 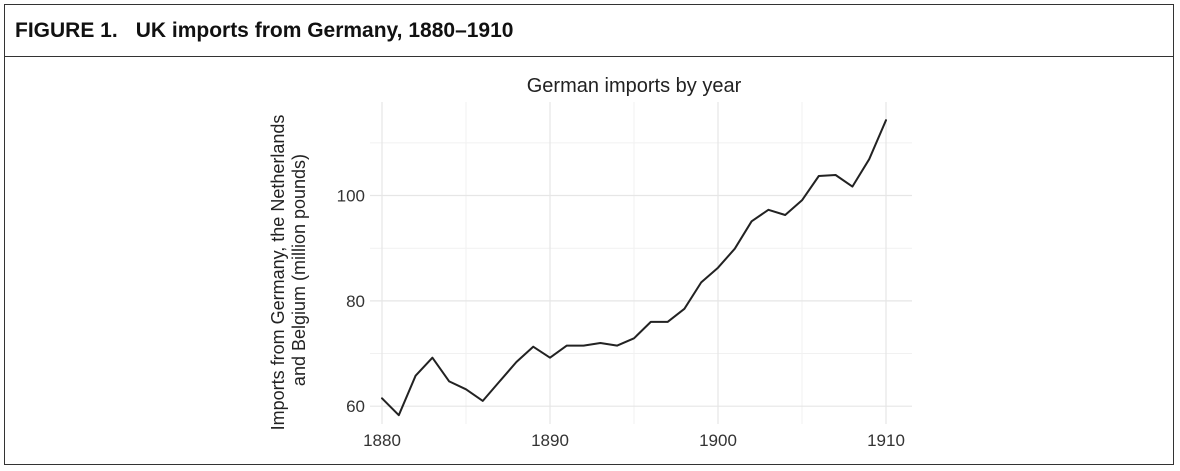 What do you see at coordinates (324, 30) in the screenshot?
I see `figure-title: UK imports from Germany, 1880–1910` at bounding box center [324, 30].